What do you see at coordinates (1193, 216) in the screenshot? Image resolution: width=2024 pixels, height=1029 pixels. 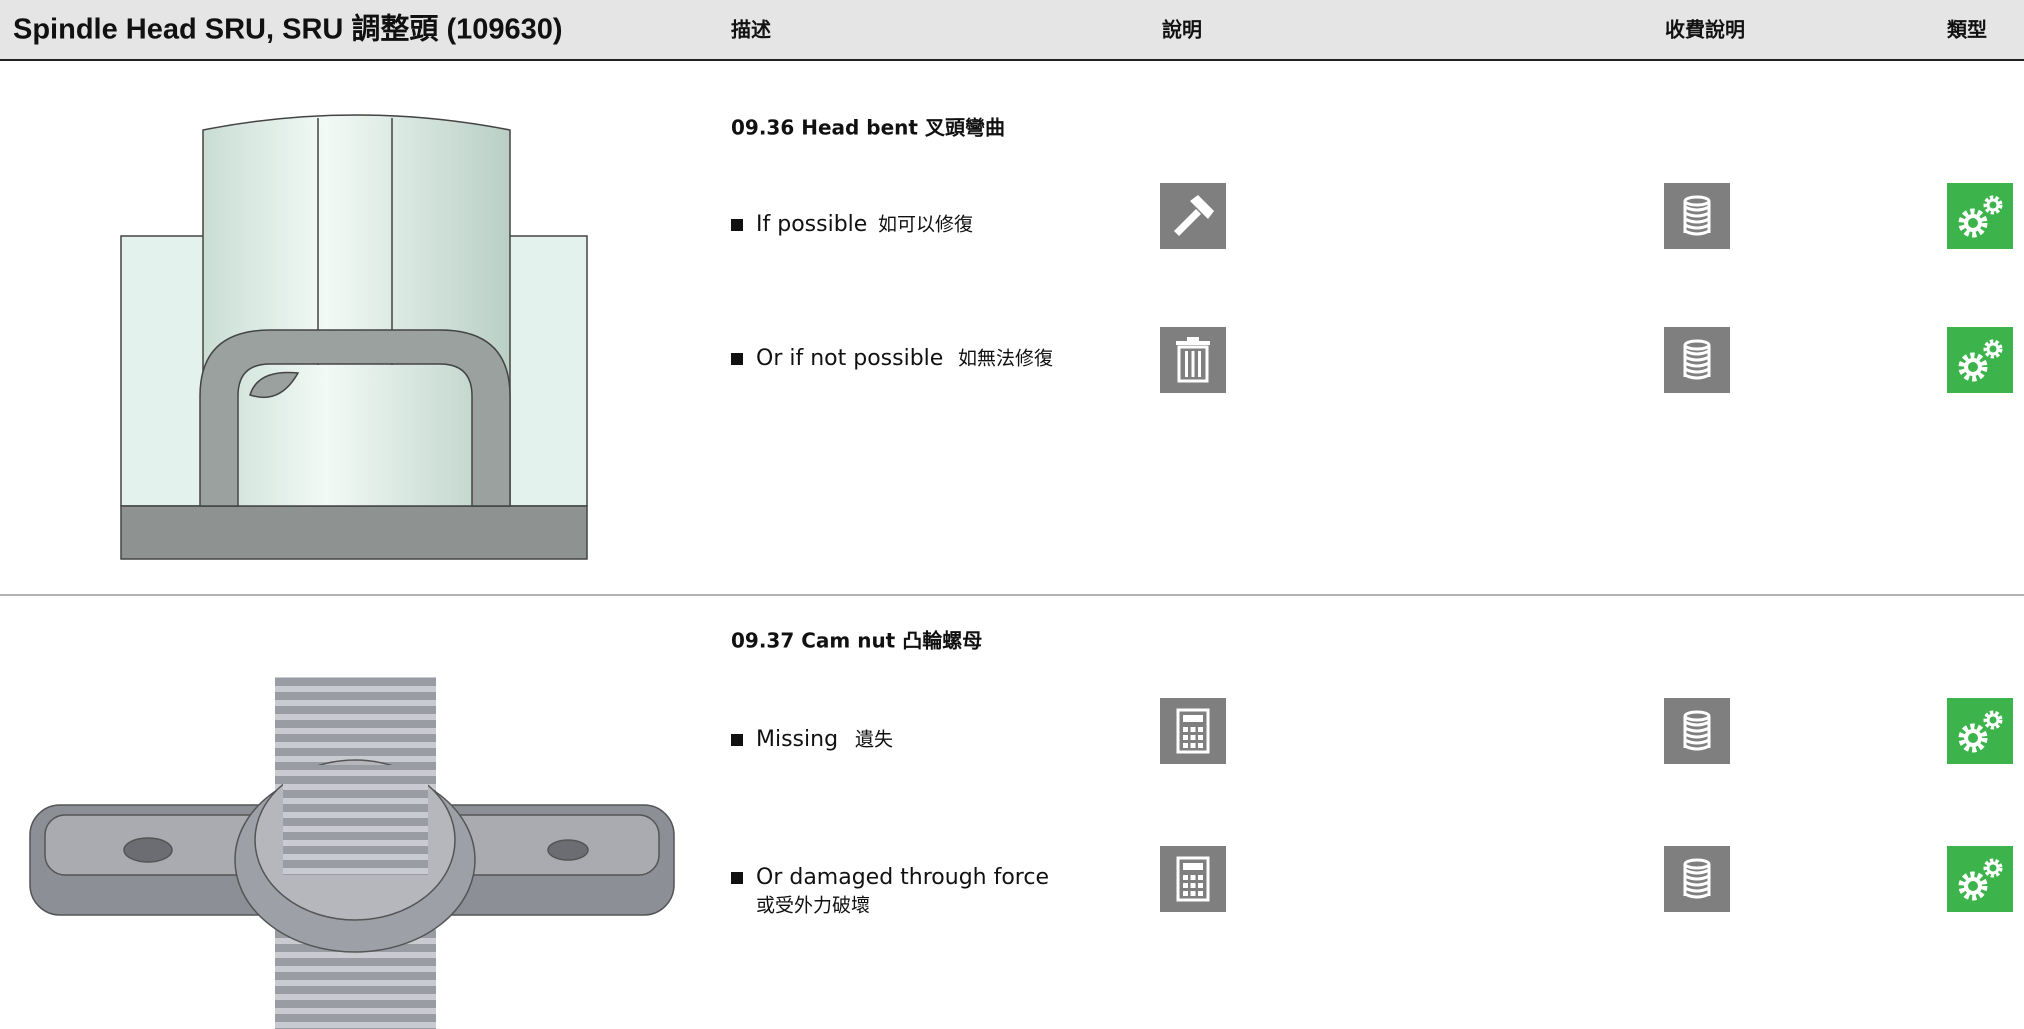 I see `repair-icon` at bounding box center [1193, 216].